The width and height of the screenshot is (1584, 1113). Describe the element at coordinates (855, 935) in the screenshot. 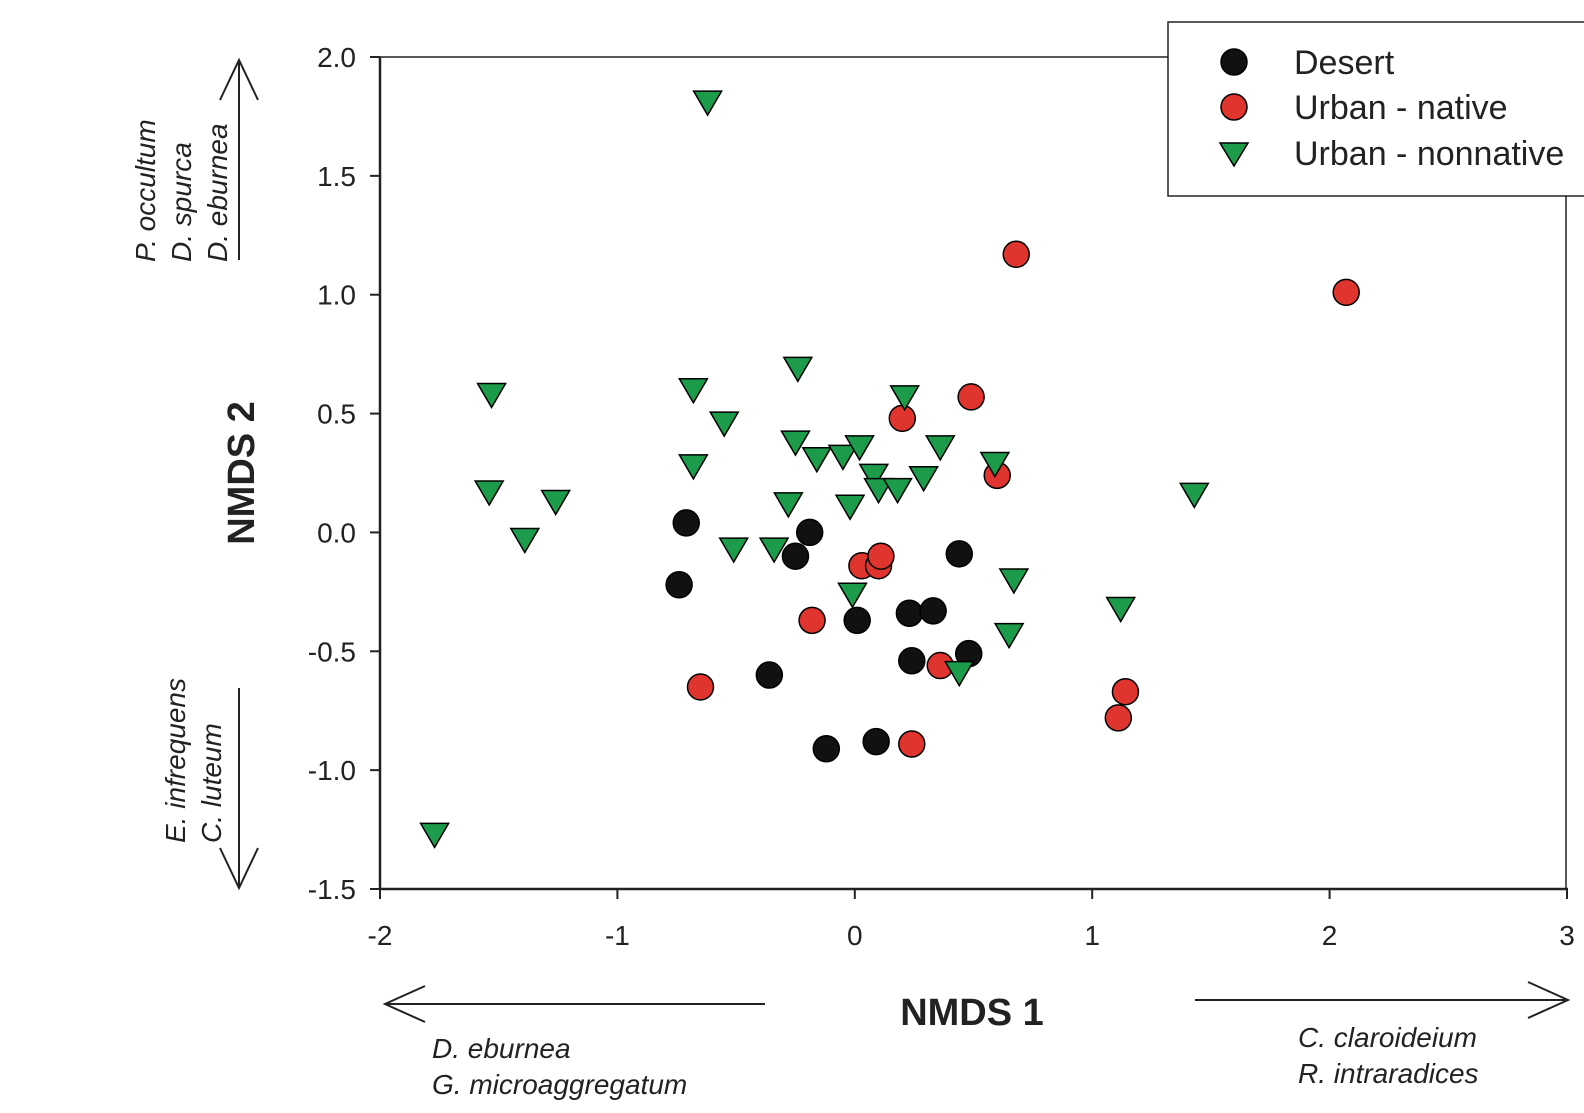

I see `x-tick-label: 0` at that location.